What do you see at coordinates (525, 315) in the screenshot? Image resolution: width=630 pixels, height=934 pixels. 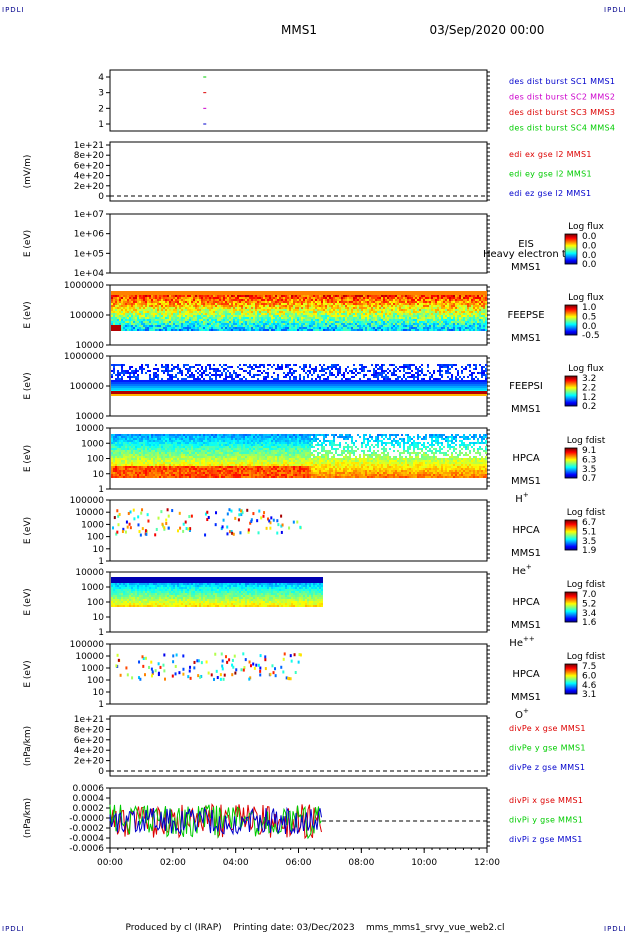 I see `instrument-name: FEEPSE` at bounding box center [525, 315].